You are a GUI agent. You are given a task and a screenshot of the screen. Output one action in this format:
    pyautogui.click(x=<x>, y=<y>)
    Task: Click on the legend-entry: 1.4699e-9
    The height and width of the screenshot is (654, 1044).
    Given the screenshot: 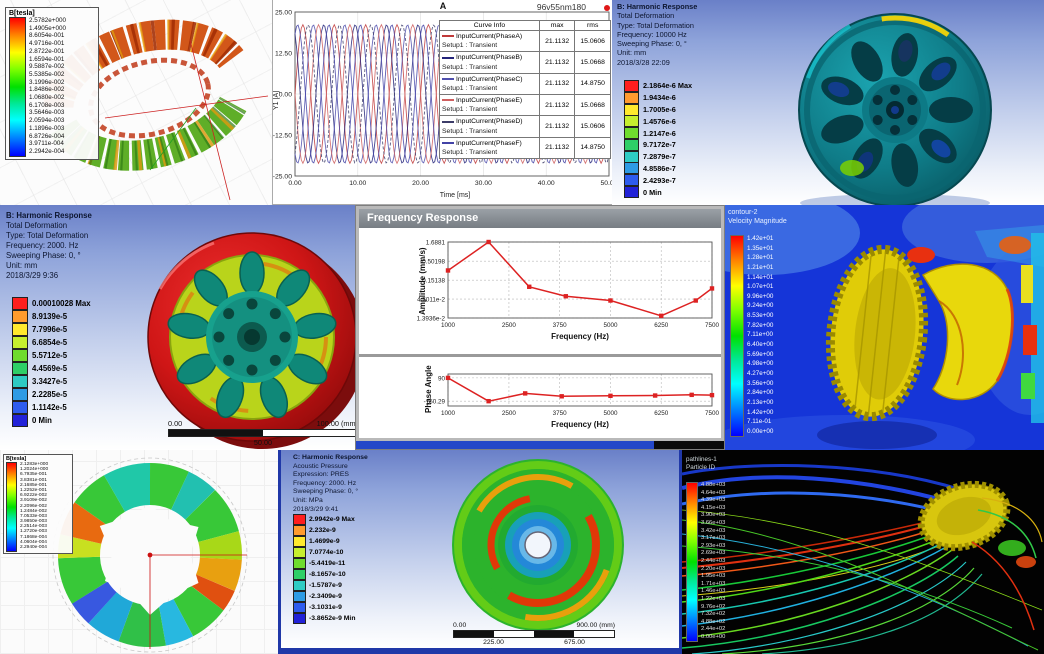 What is the action you would take?
    pyautogui.click(x=324, y=541)
    